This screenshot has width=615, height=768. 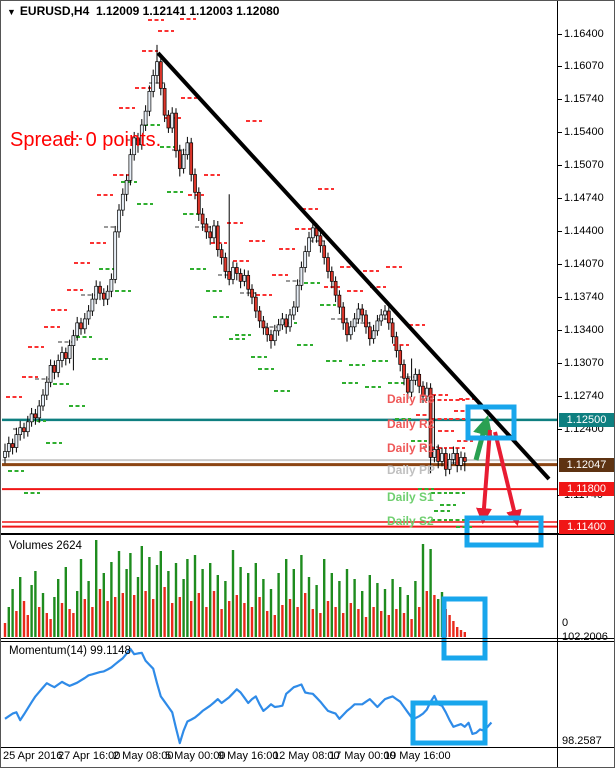 What do you see at coordinates (411, 470) in the screenshot?
I see `pivot-level-label: Daily PP` at bounding box center [411, 470].